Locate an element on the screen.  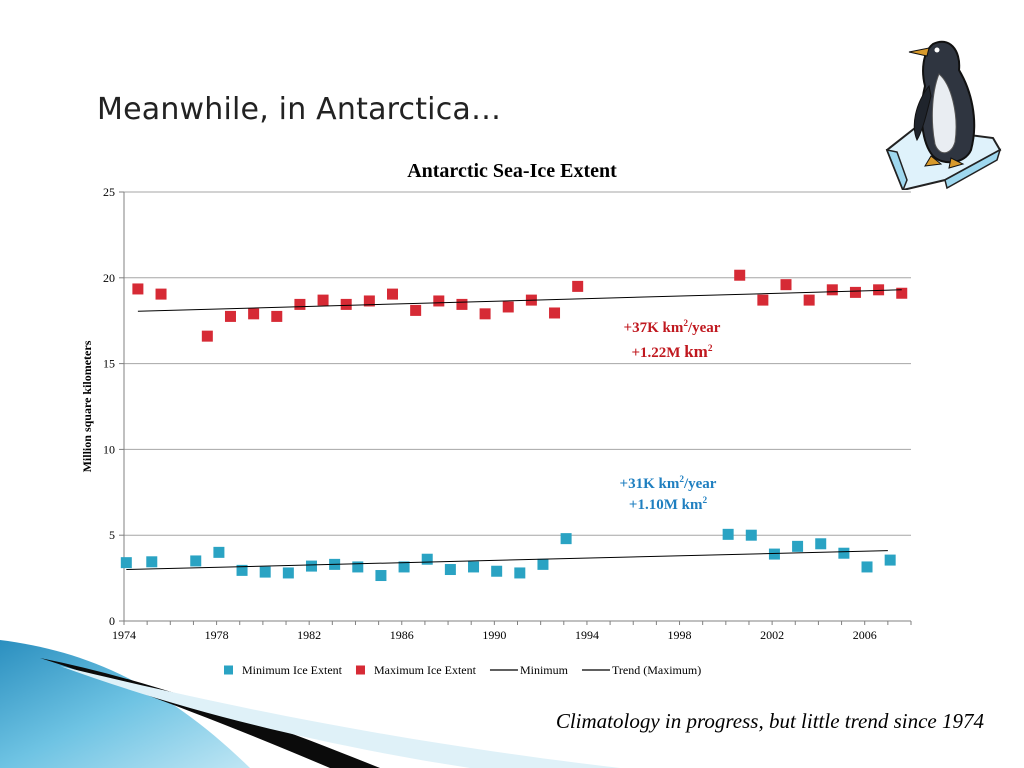
legend-label-minimum: Minimum is located at coordinates (544, 670).